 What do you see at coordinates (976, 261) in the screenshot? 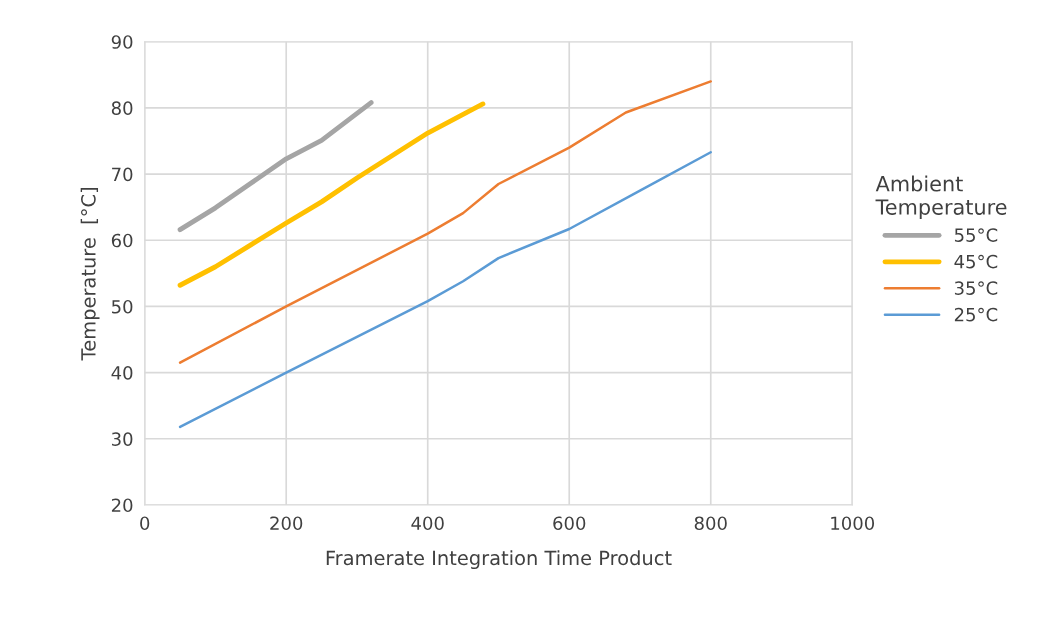
I see `legend-label: 45°C` at bounding box center [976, 261].